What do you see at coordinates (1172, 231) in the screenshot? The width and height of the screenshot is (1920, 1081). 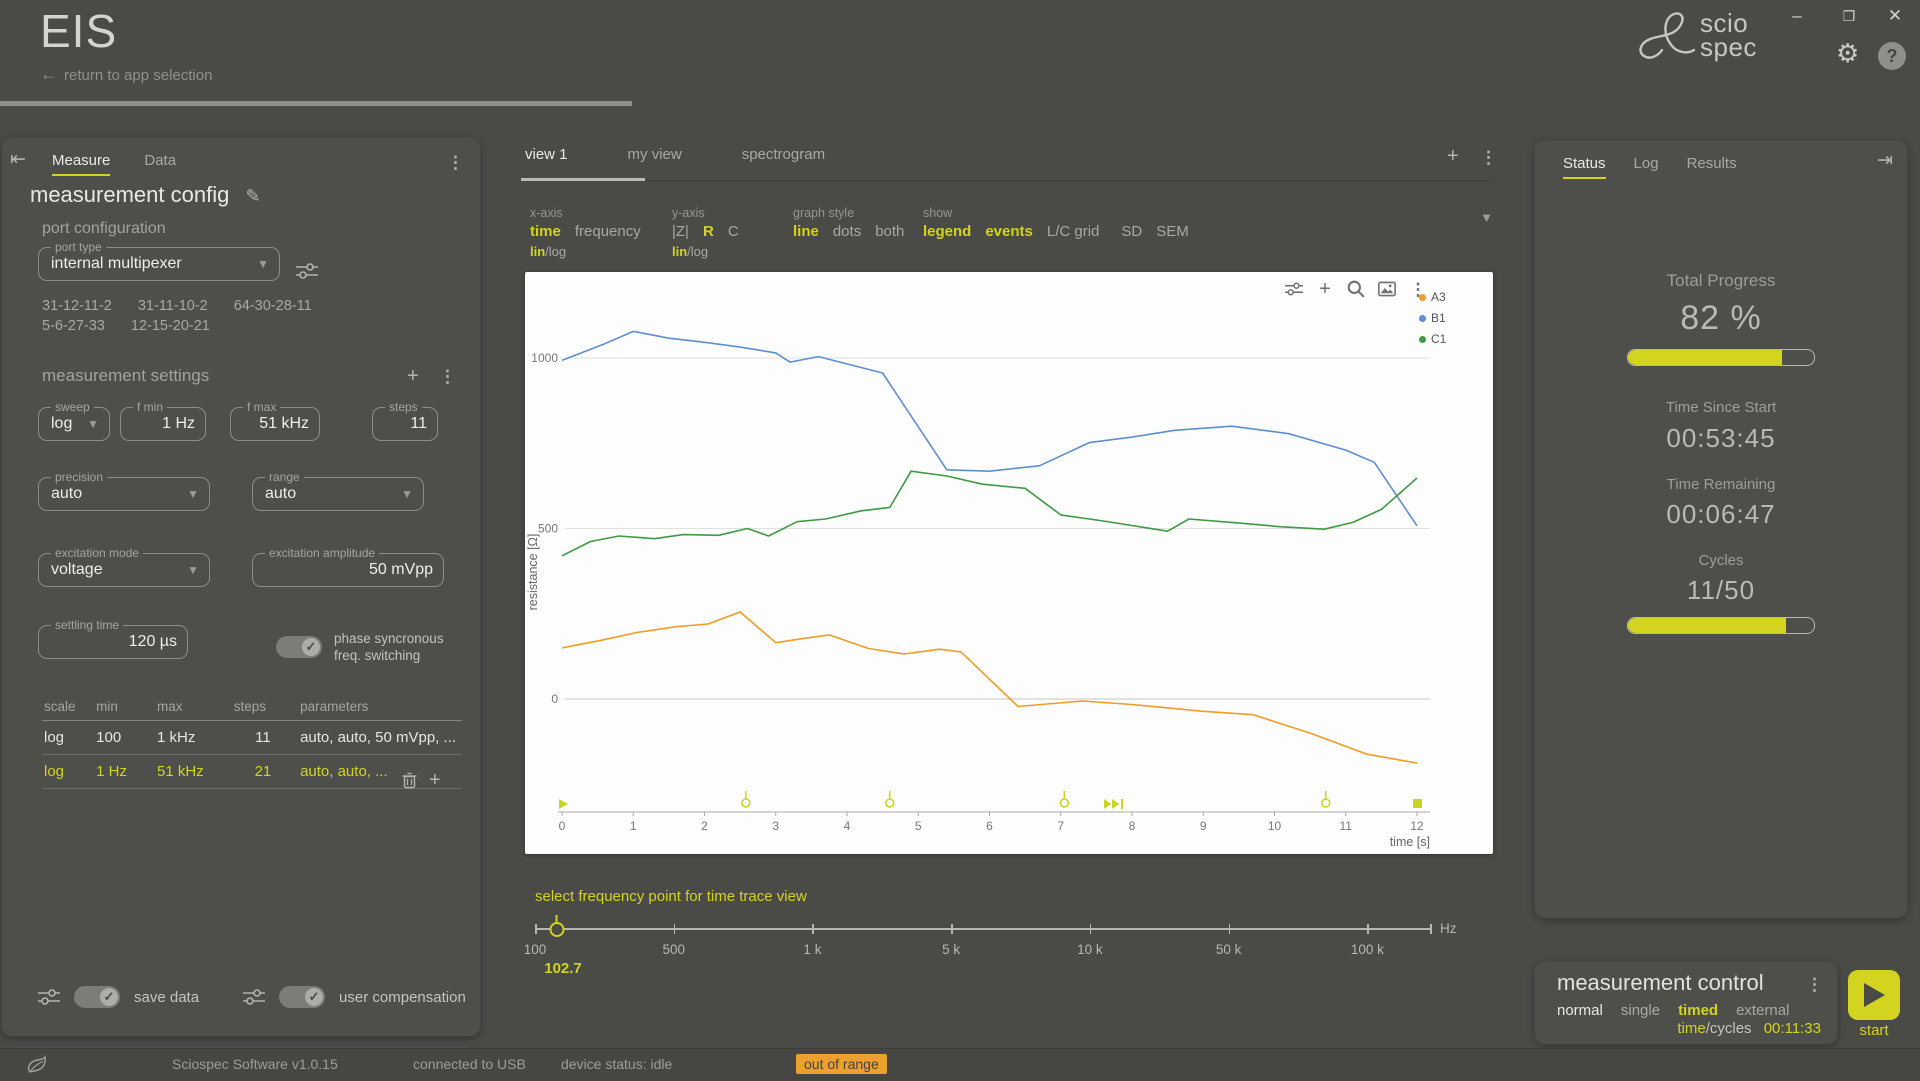 I see `show-sem: SEM` at bounding box center [1172, 231].